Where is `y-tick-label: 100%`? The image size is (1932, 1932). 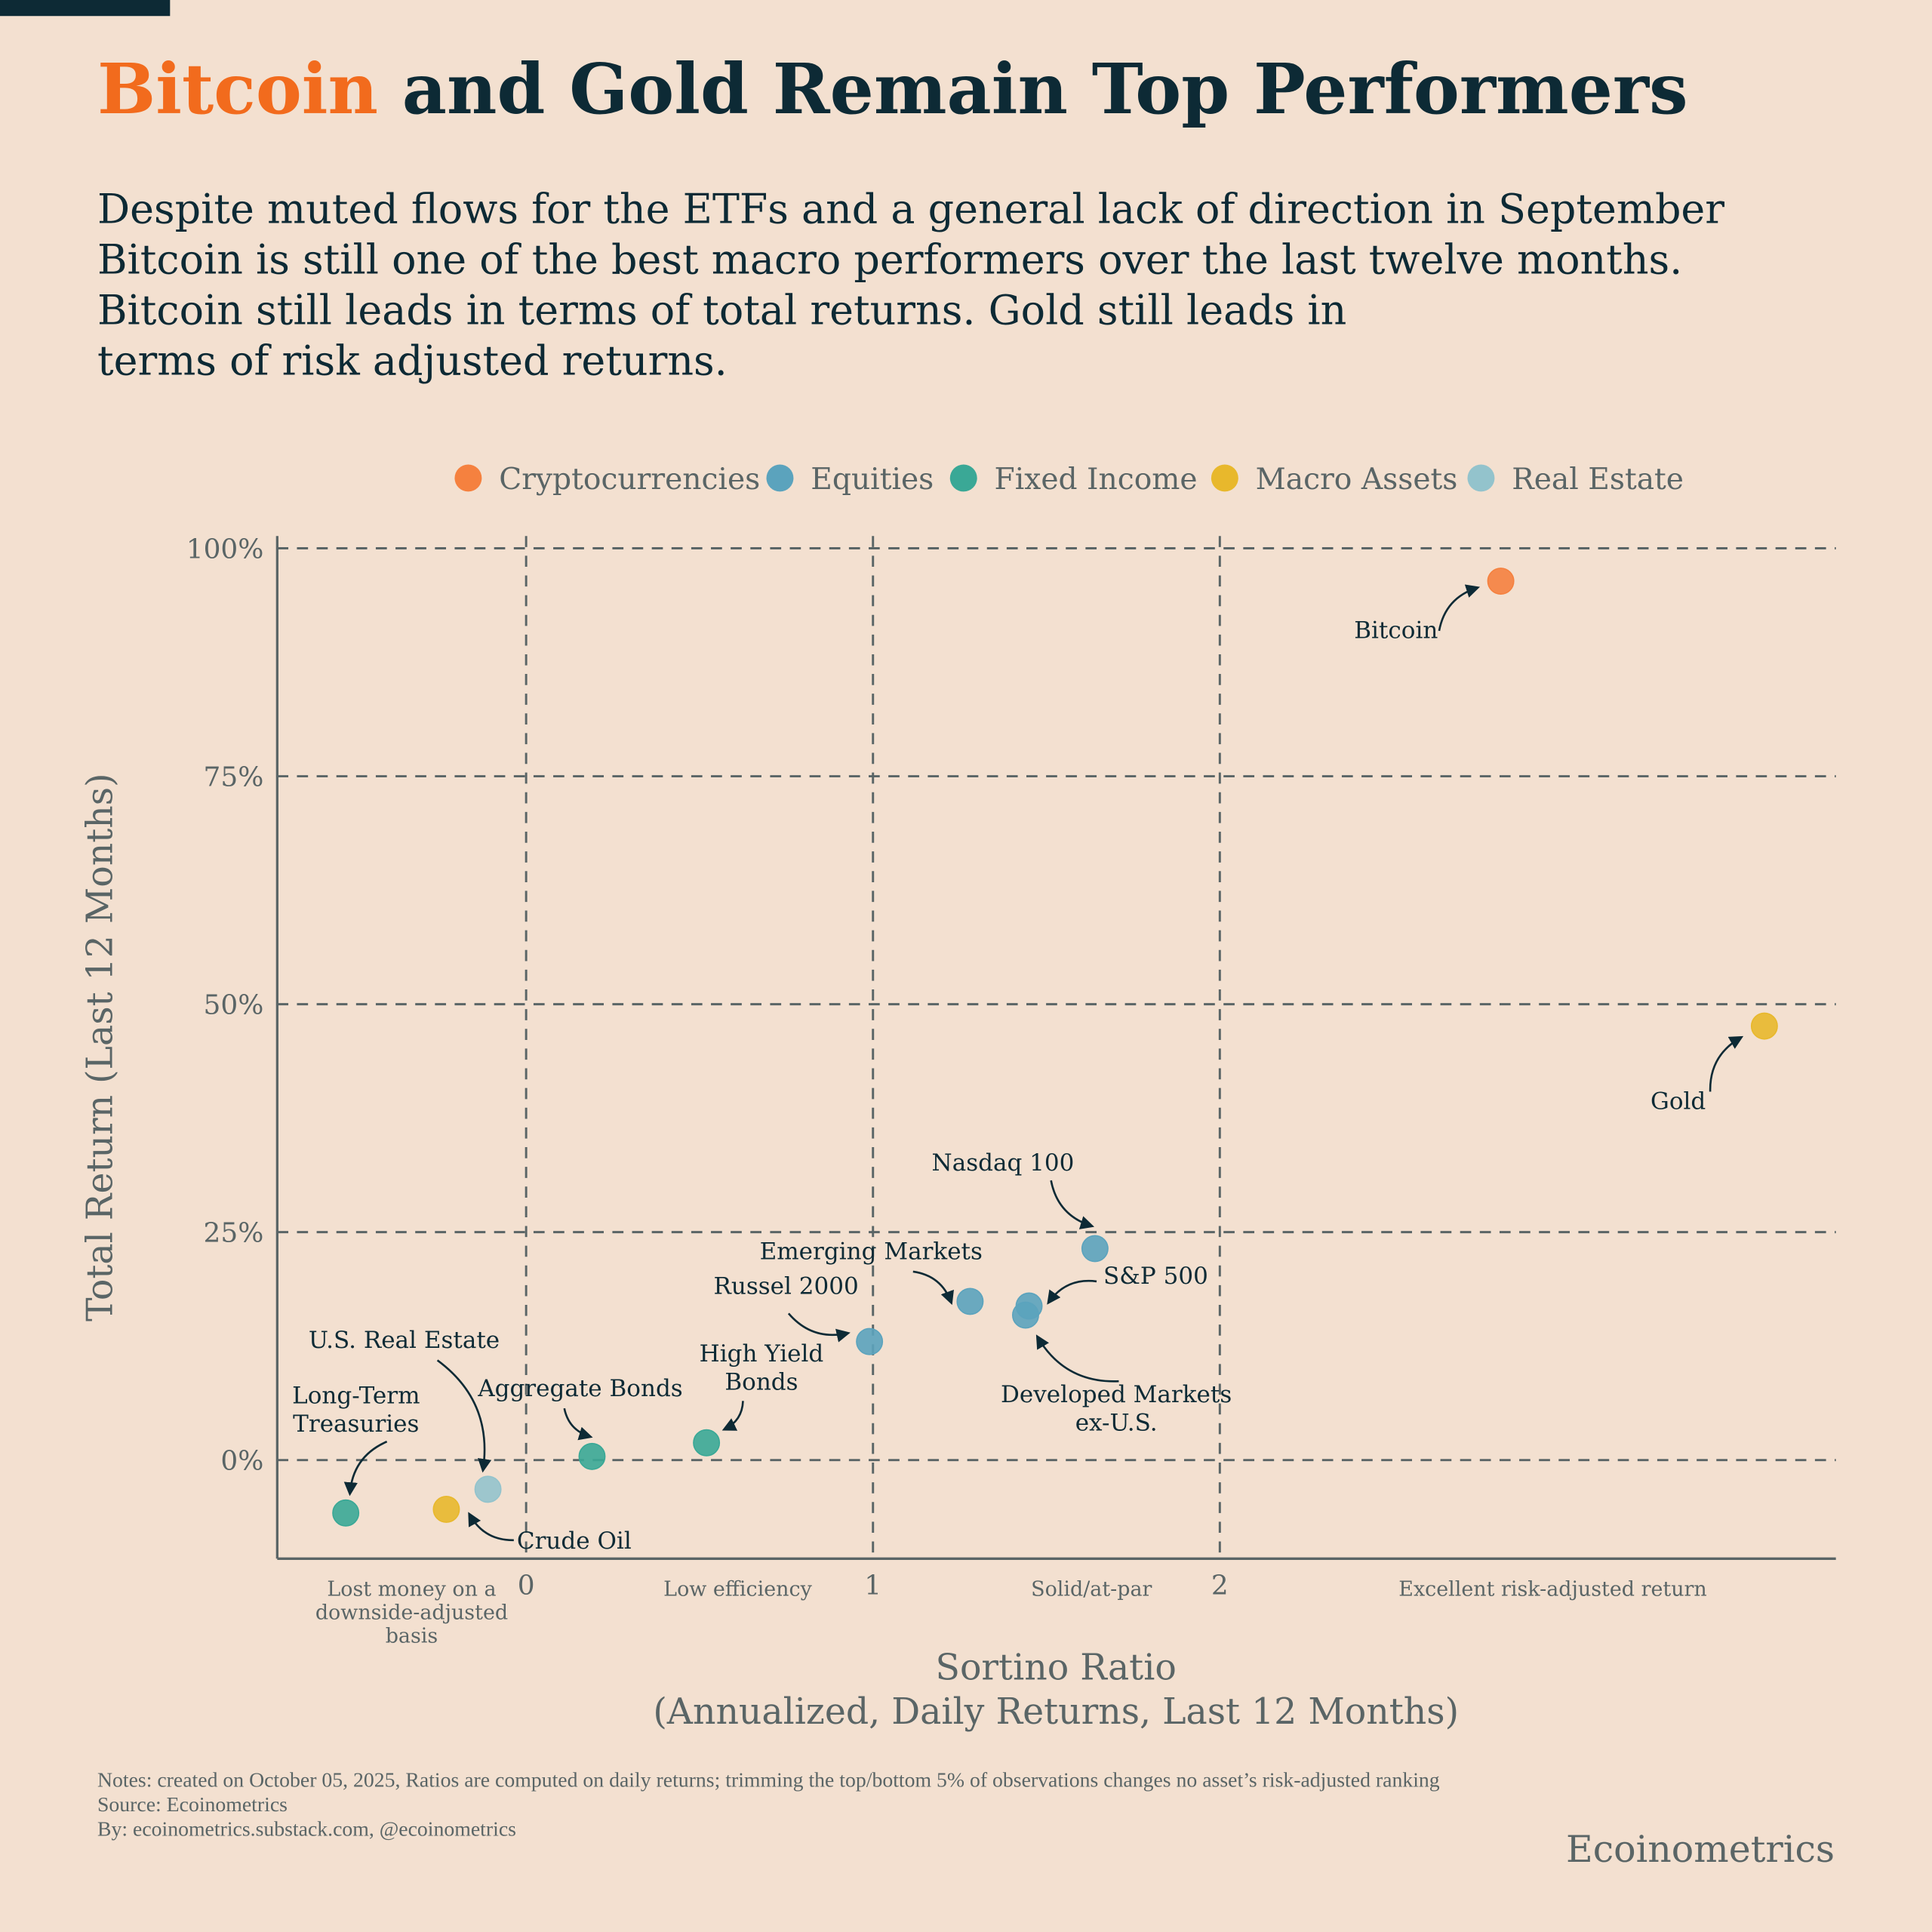 y-tick-label: 100% is located at coordinates (225, 549).